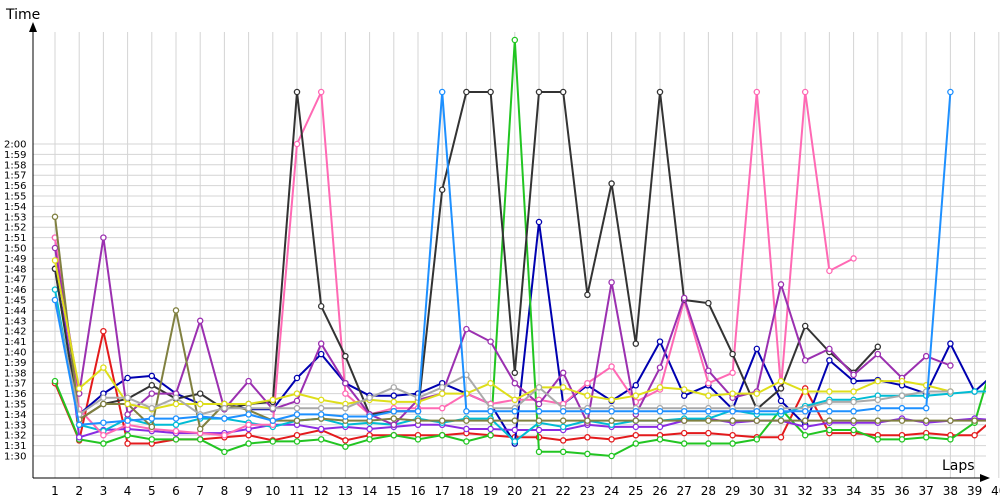  What do you see at coordinates (466, 491) in the screenshot?
I see `x-tick-label: 18` at bounding box center [466, 491].